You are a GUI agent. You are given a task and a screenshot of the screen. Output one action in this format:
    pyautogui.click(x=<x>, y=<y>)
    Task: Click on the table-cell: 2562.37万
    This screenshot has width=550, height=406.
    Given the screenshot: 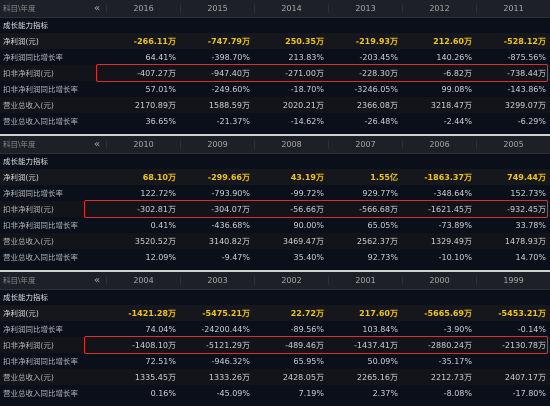 What is the action you would take?
    pyautogui.click(x=377, y=241)
    